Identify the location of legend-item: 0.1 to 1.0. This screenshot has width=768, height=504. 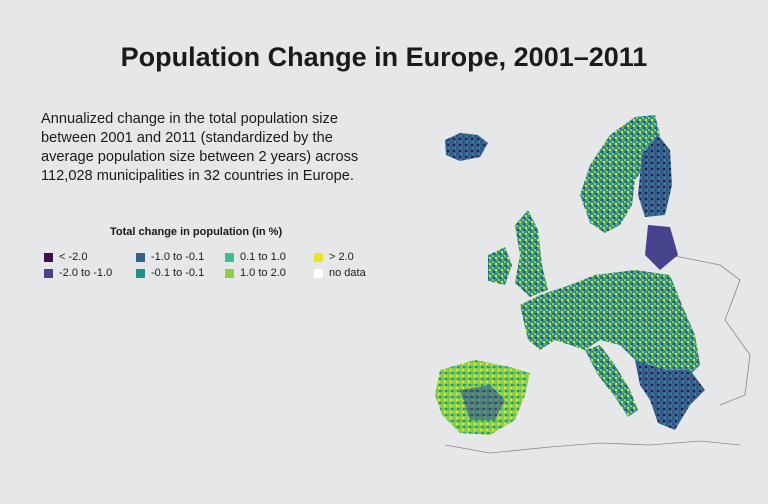
(255, 257).